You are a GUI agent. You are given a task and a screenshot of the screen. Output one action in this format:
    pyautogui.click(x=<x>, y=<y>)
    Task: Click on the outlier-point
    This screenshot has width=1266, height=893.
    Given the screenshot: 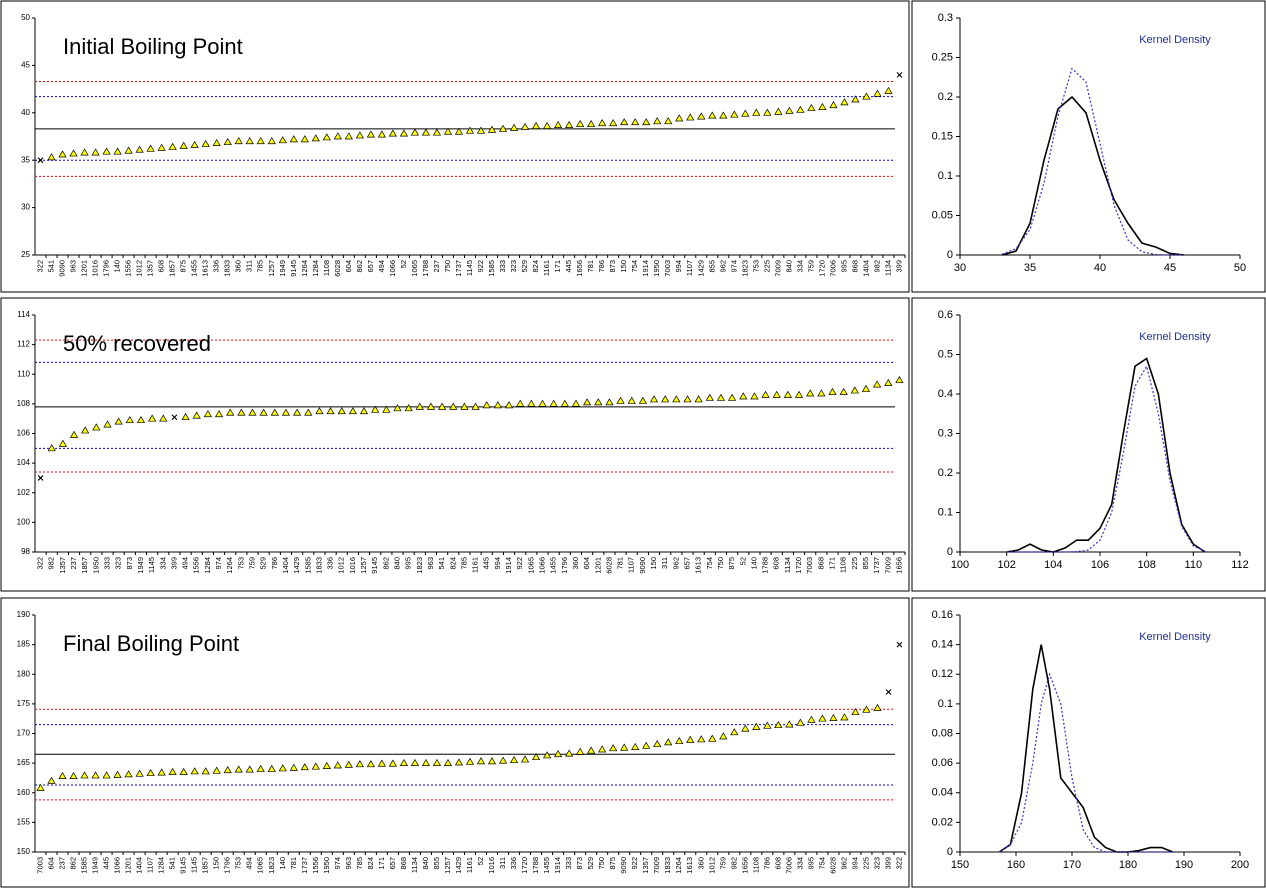 What is the action you would take?
    pyautogui.click(x=899, y=74)
    